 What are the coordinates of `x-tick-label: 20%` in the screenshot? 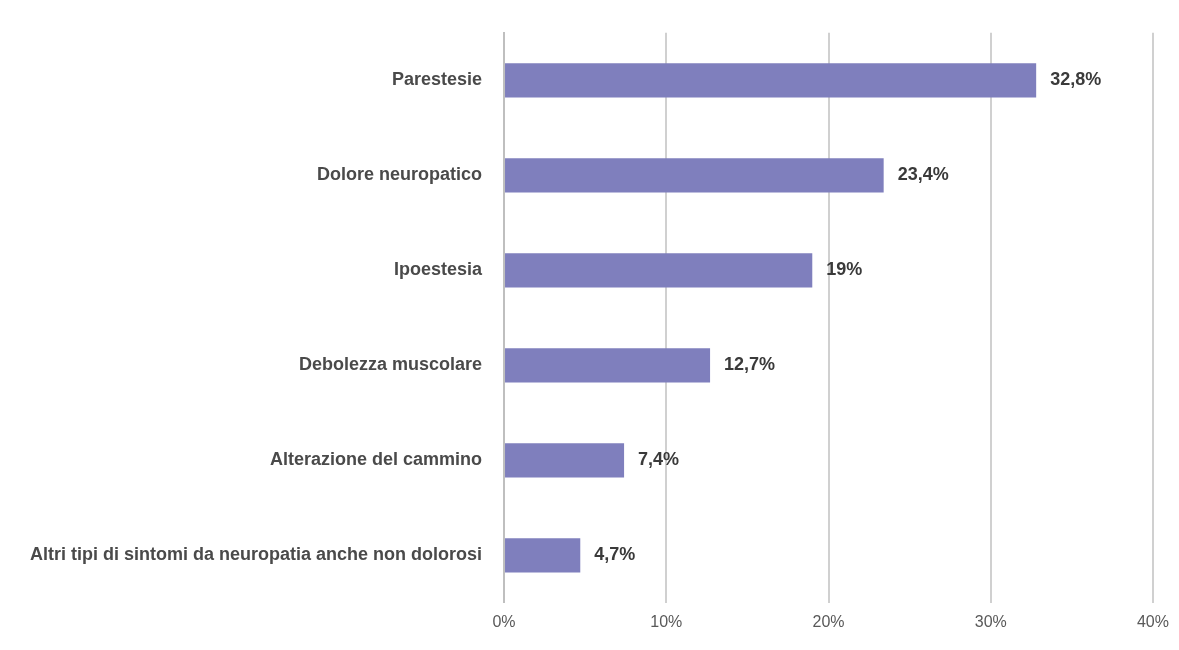 It's located at (828, 621).